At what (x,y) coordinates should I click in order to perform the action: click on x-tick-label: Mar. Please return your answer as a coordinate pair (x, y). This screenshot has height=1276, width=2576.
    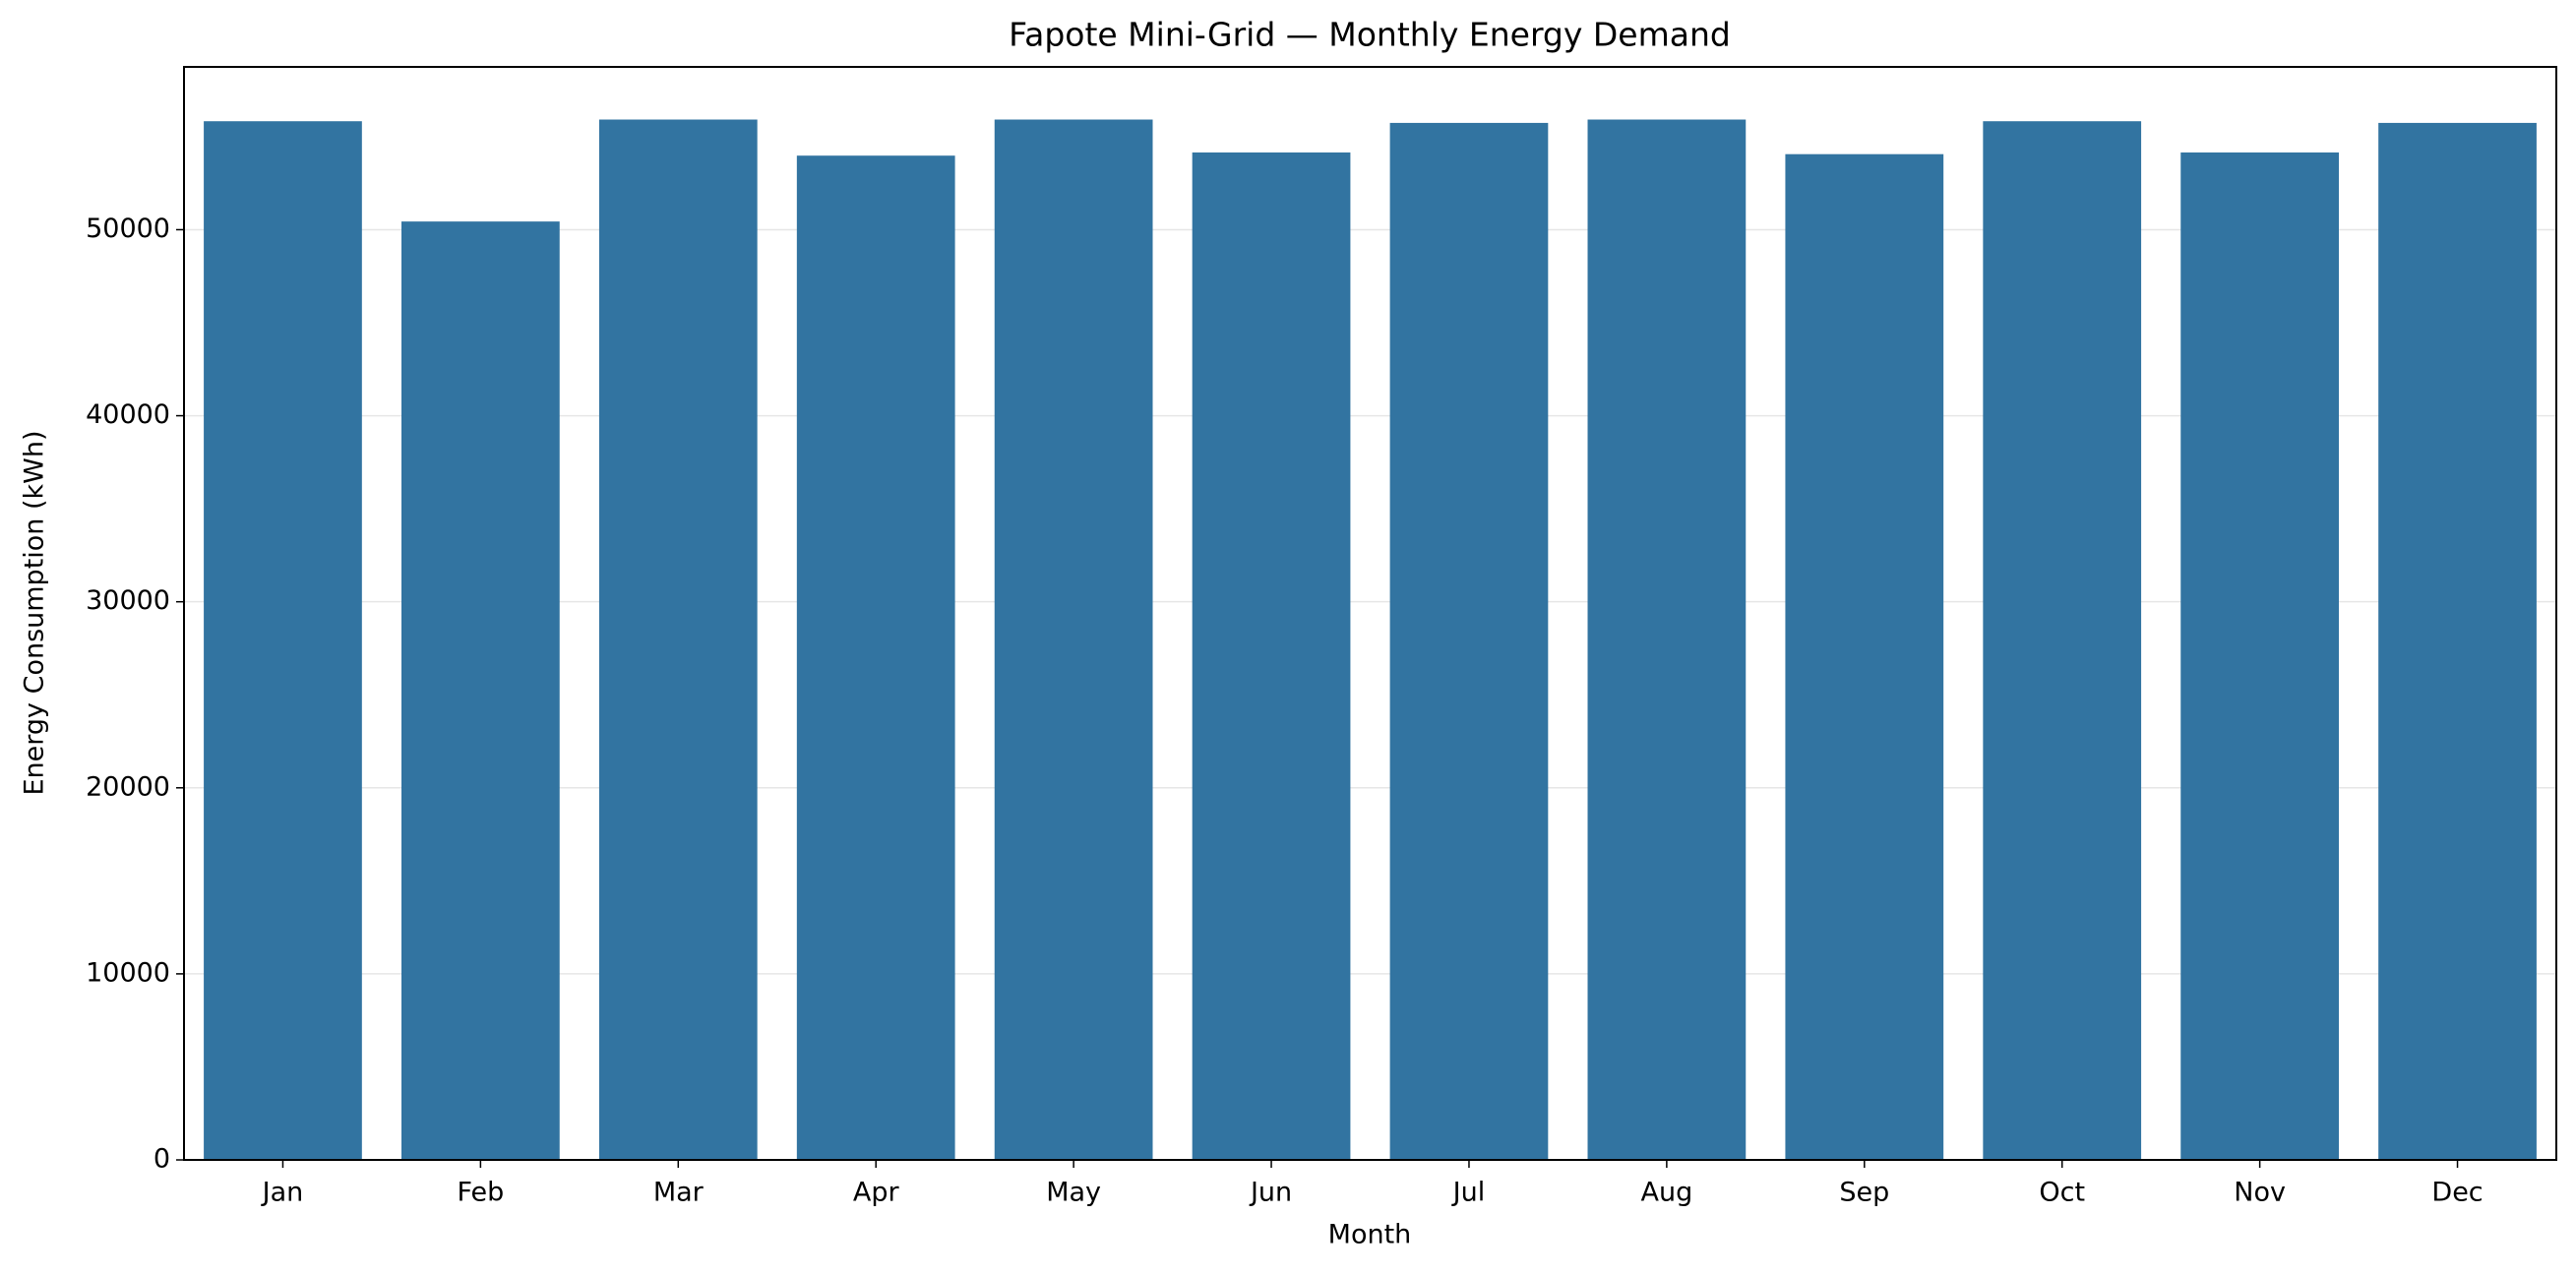
    Looking at the image, I should click on (679, 1193).